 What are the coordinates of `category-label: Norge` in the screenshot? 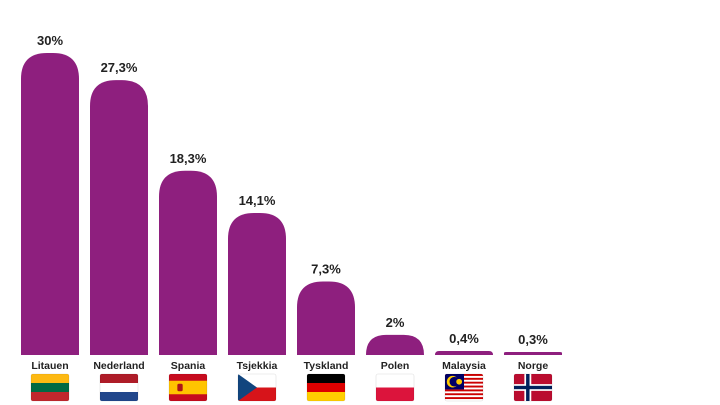 It's located at (533, 366).